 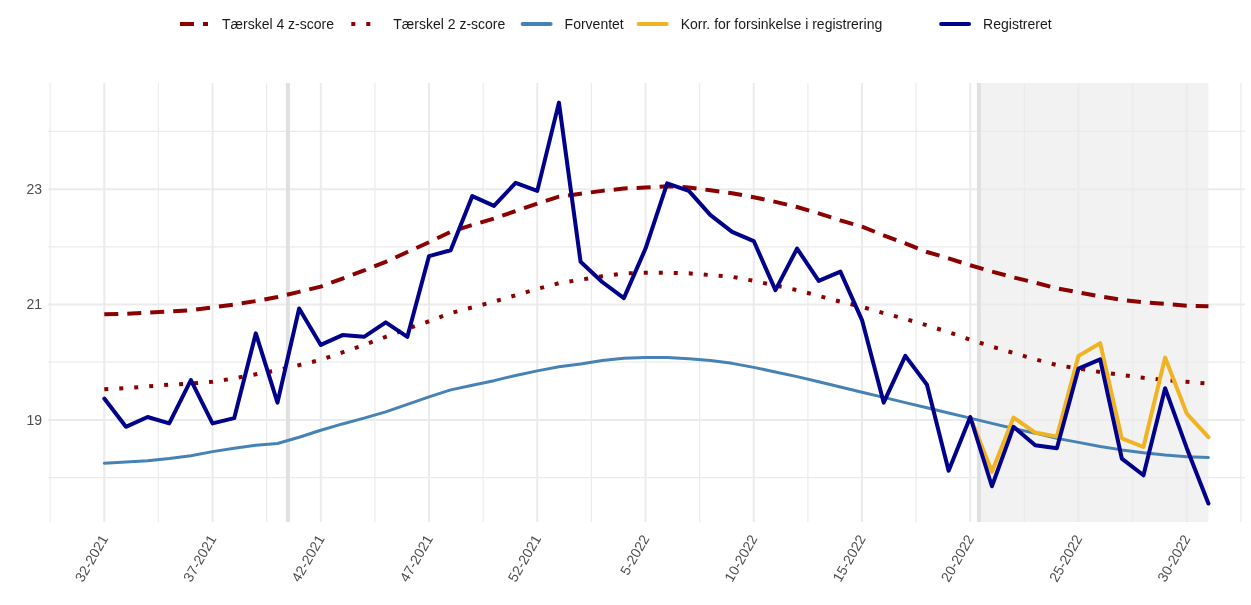 I want to click on legend-label: Korr. for forsinkelse i registrering, so click(x=781, y=23).